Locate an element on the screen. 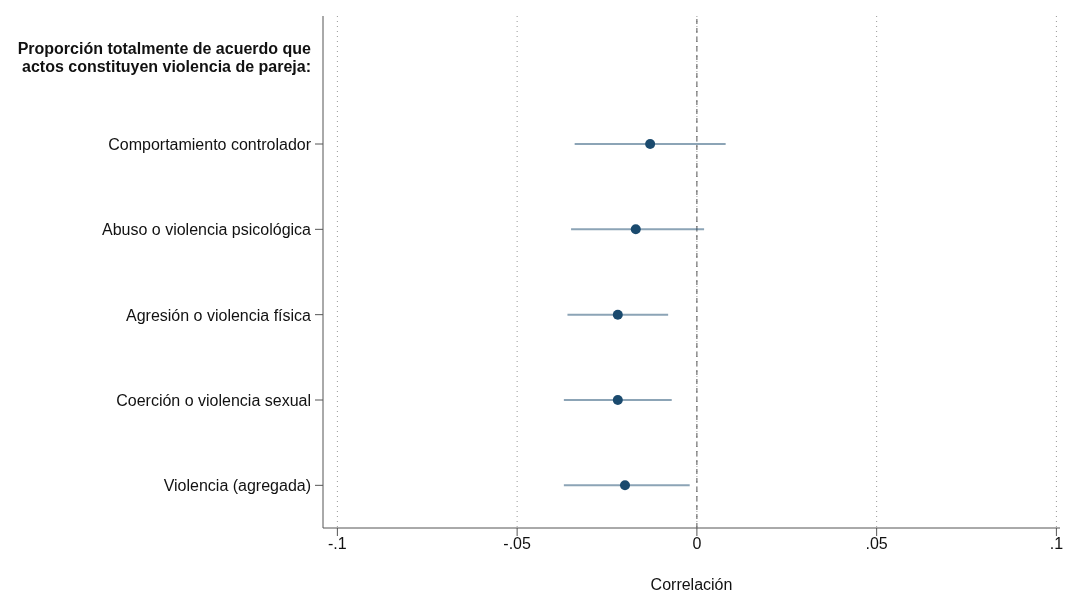 The height and width of the screenshot is (602, 1073). x-tick-label: -.05 is located at coordinates (517, 544).